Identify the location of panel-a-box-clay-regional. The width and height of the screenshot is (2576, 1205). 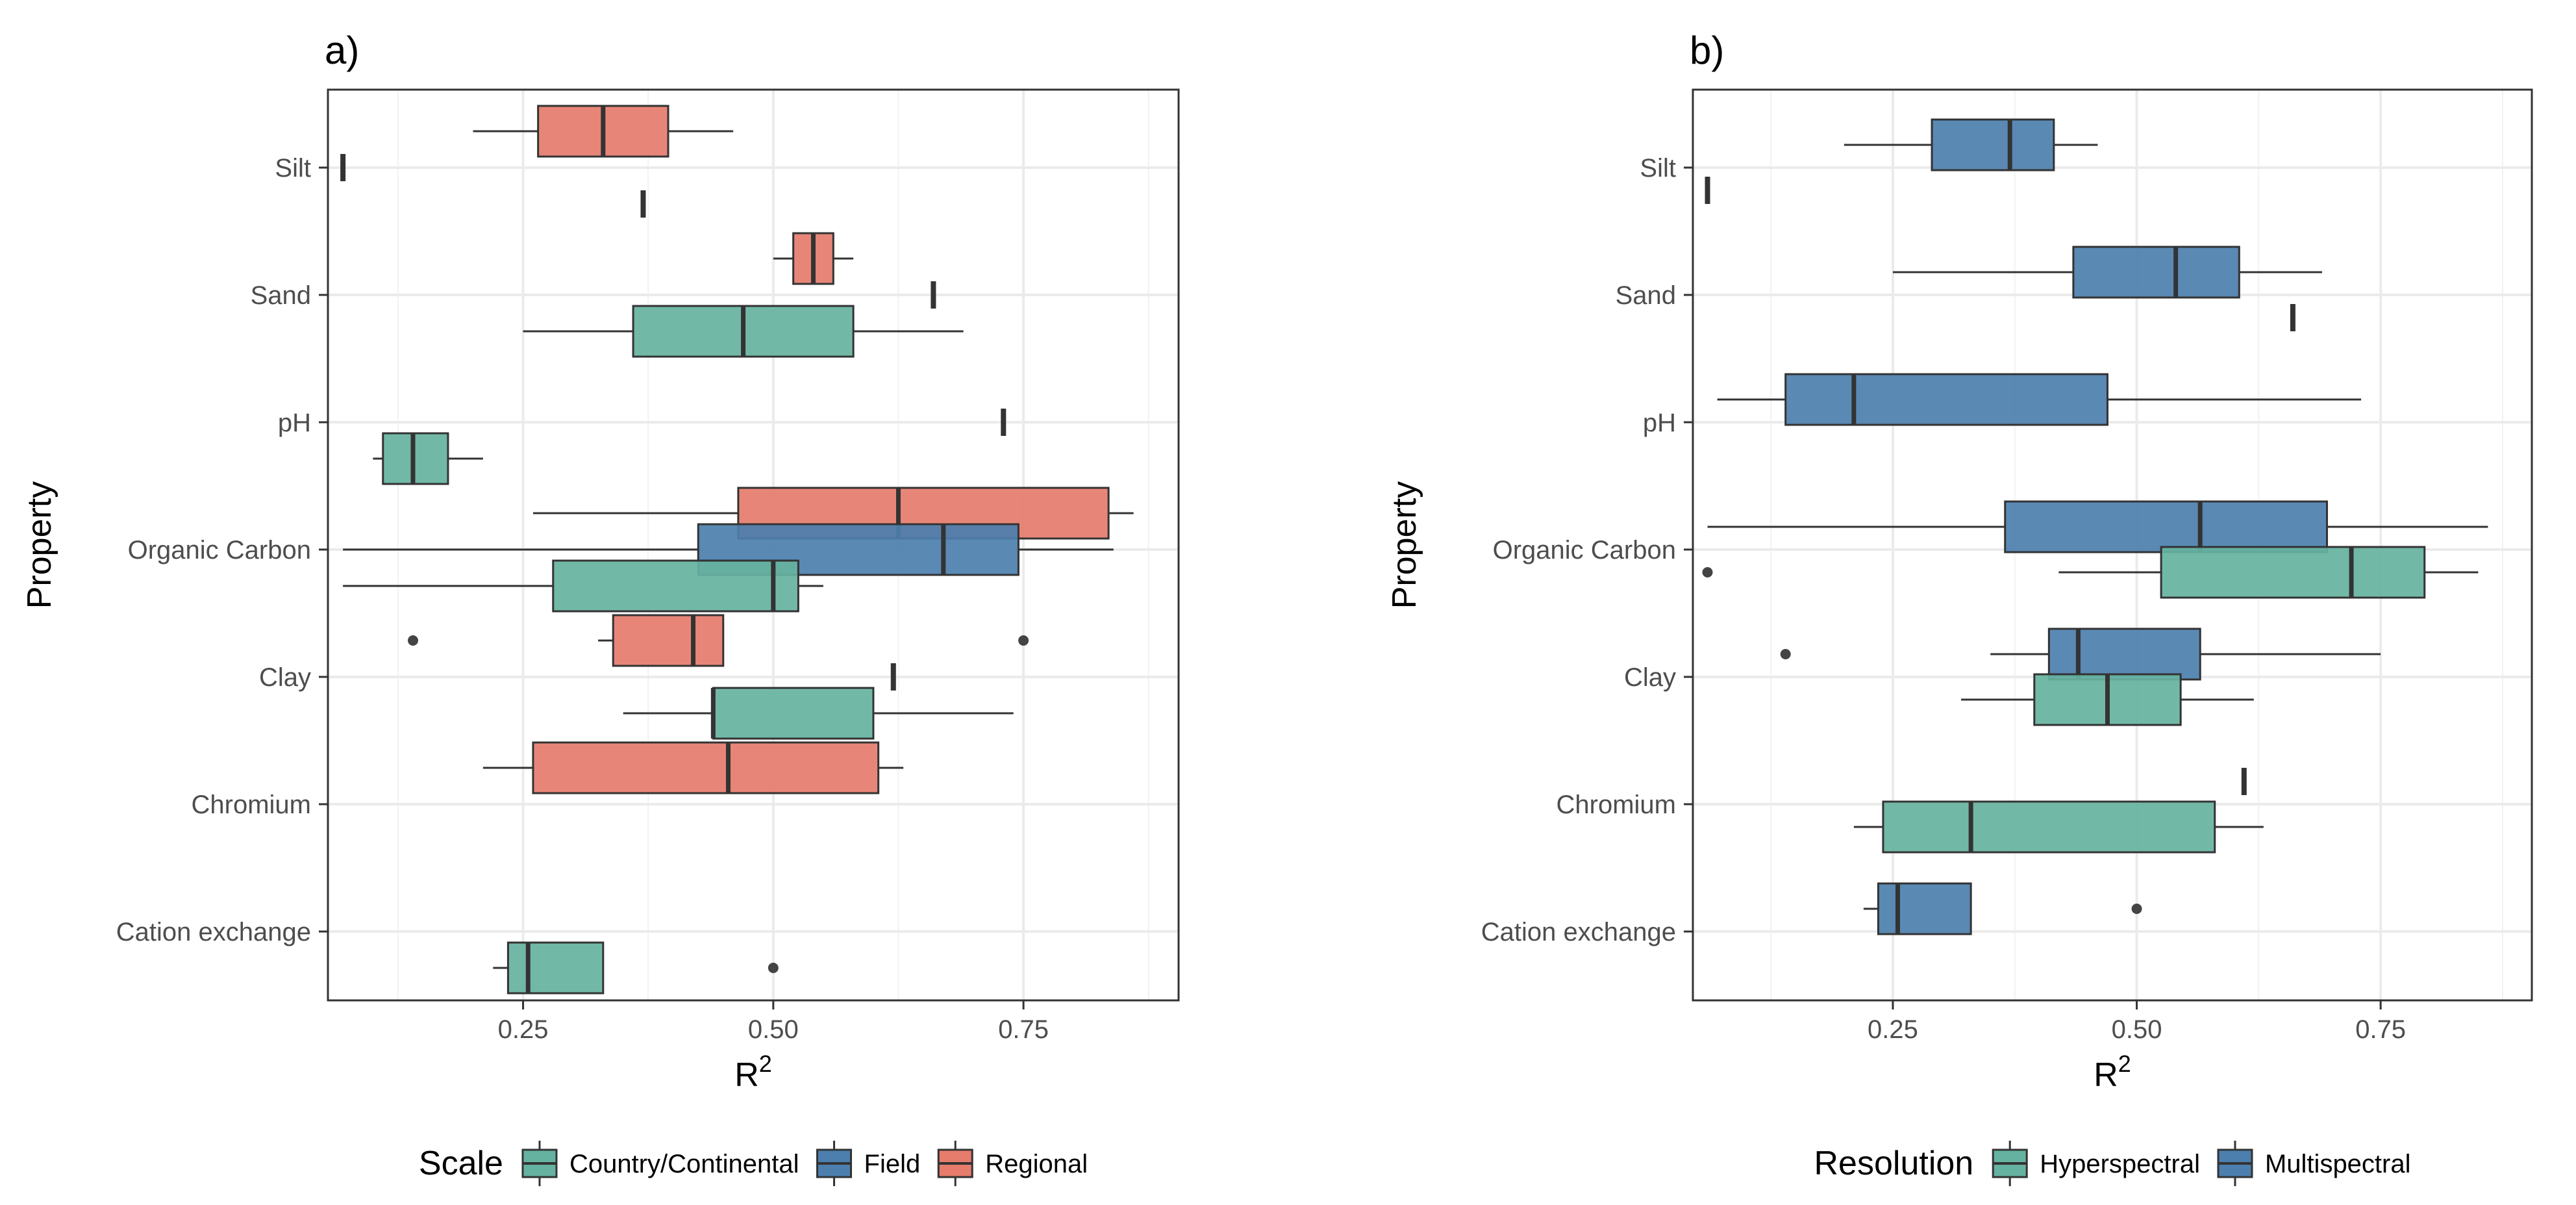
(718, 640).